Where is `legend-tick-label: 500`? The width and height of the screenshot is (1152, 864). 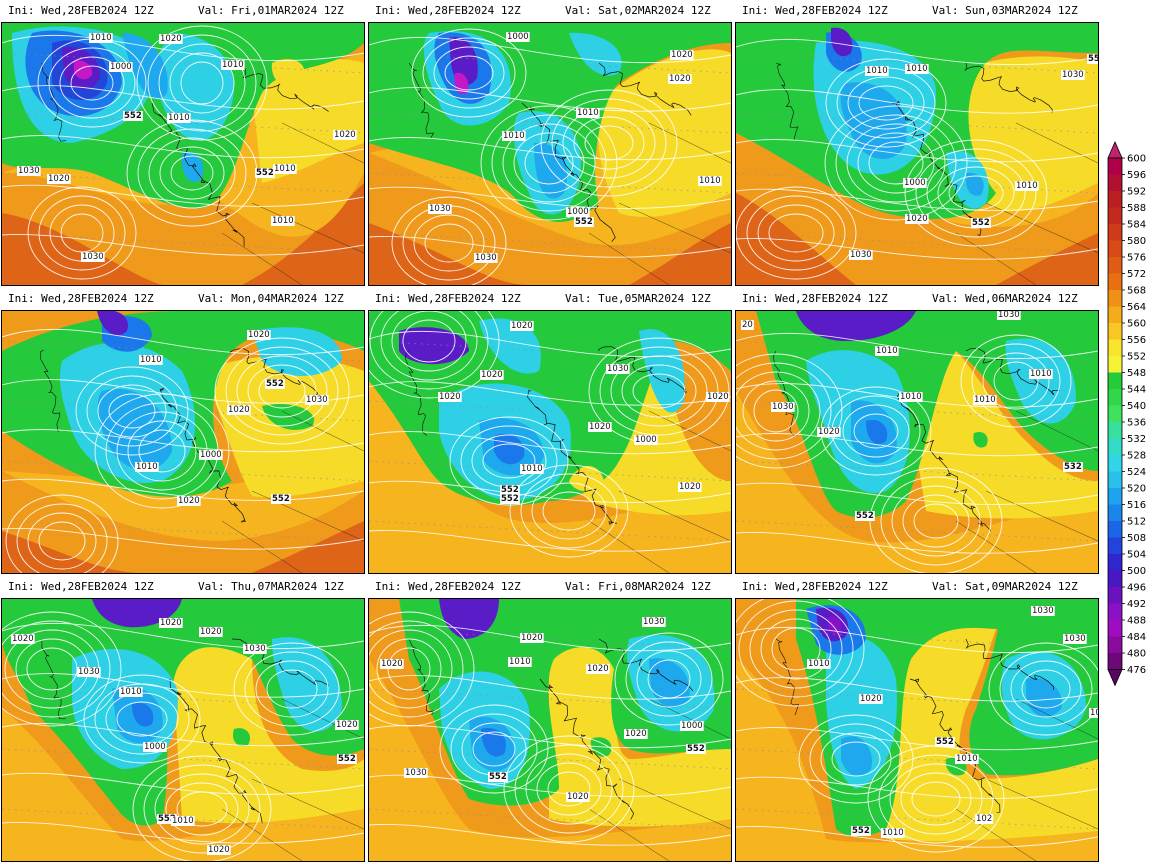
legend-tick-label: 500 is located at coordinates (1136, 571).